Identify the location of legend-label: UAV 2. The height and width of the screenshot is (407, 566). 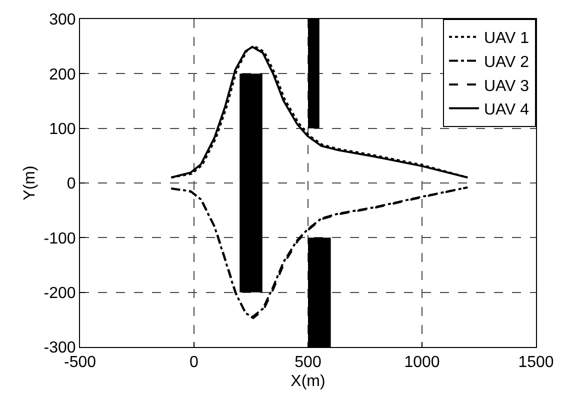
(507, 62).